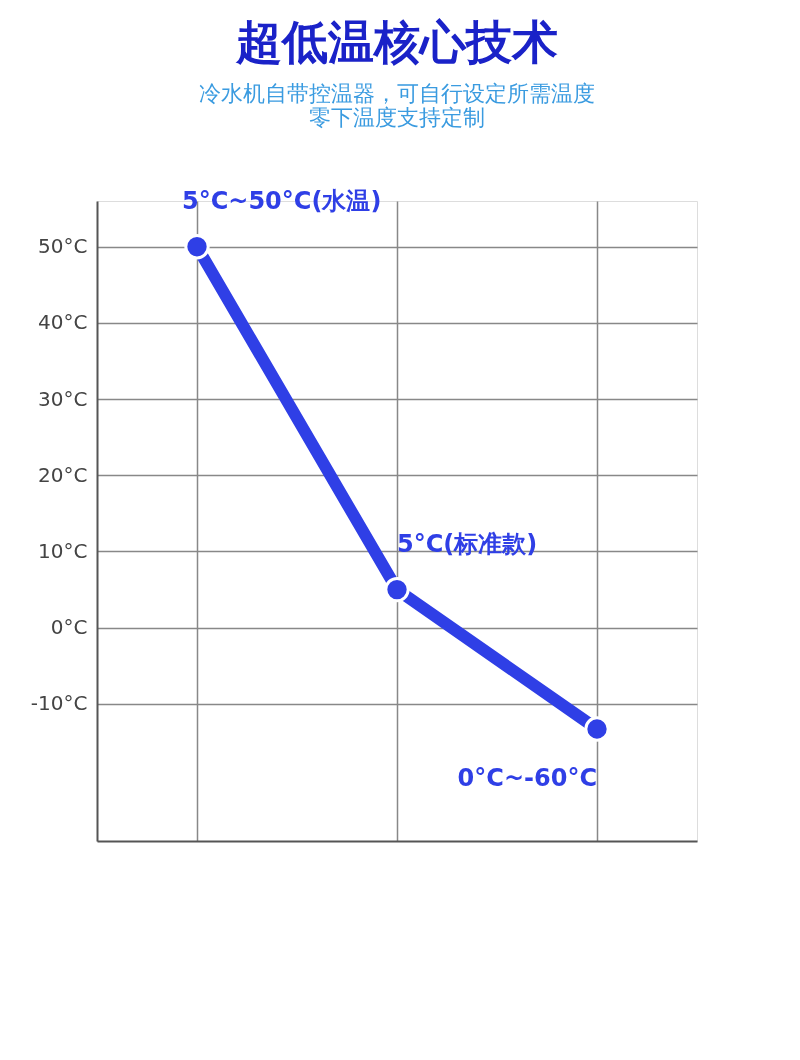 Image resolution: width=800 pixels, height=1060 pixels. Describe the element at coordinates (527, 778) in the screenshot. I see `annotation: 0°C~-60°C` at that location.